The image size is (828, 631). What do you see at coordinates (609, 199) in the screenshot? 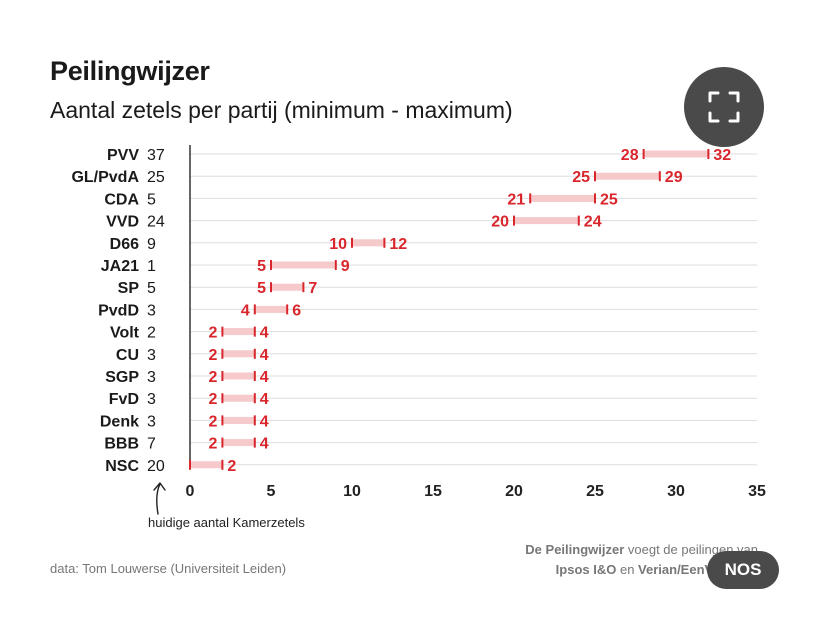
I see `max-label: 25` at bounding box center [609, 199].